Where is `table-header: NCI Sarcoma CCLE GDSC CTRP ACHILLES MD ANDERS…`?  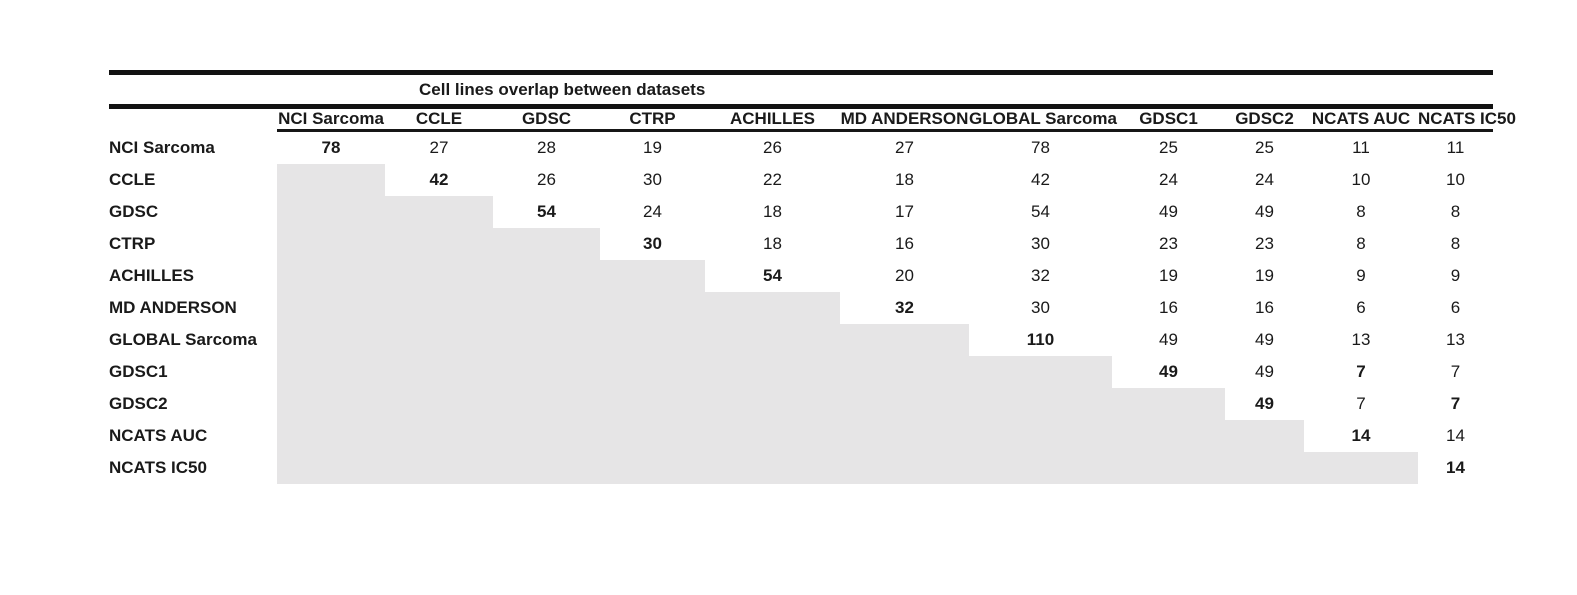
table-header: NCI Sarcoma CCLE GDSC CTRP ACHILLES MD ANDERS… is located at coordinates (812, 120).